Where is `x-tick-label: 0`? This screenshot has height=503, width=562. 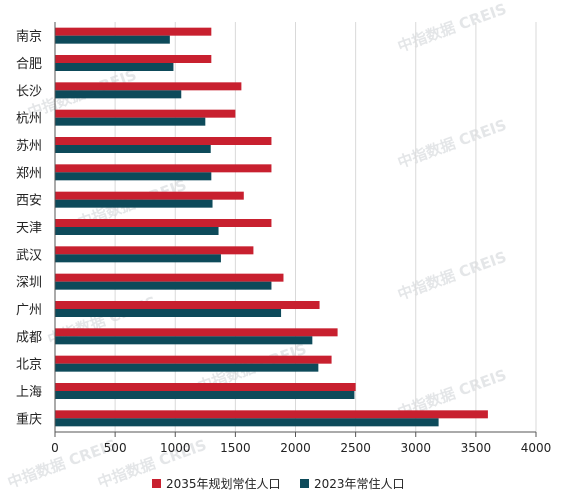 x-tick-label: 0 is located at coordinates (55, 448).